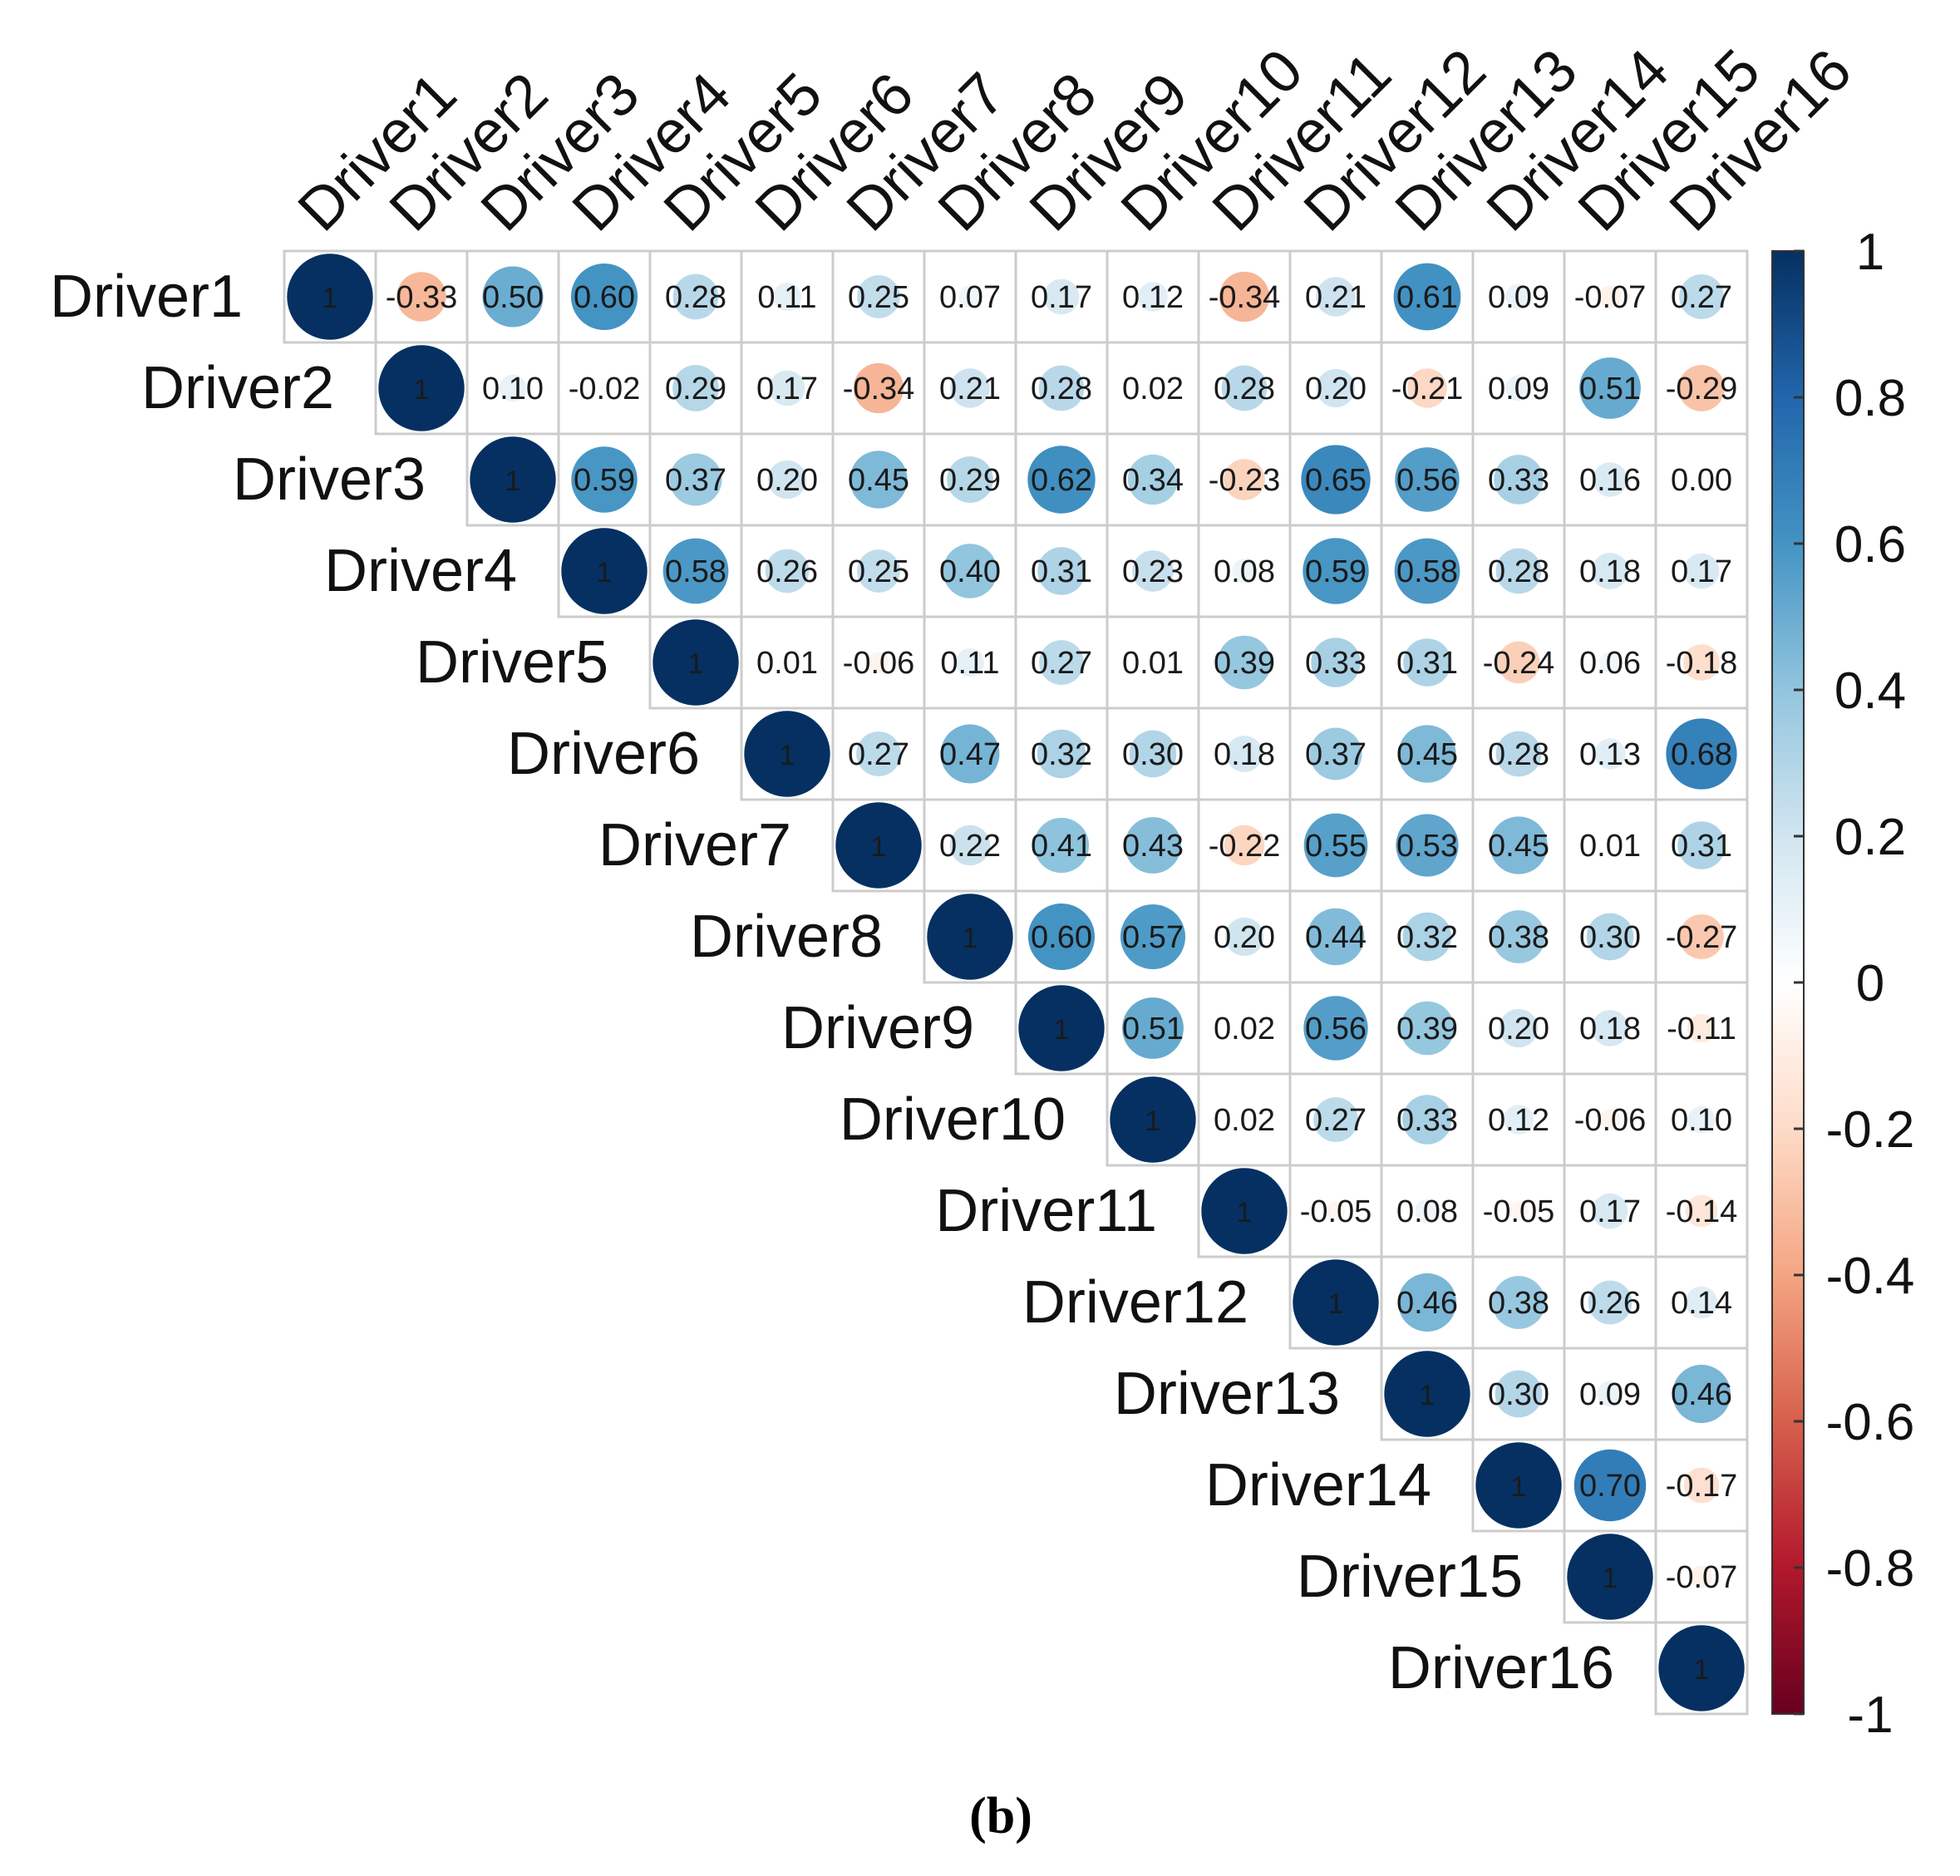 Image resolution: width=1960 pixels, height=1876 pixels. I want to click on corr-circle-Driver11-Driver15, so click(1610, 1211).